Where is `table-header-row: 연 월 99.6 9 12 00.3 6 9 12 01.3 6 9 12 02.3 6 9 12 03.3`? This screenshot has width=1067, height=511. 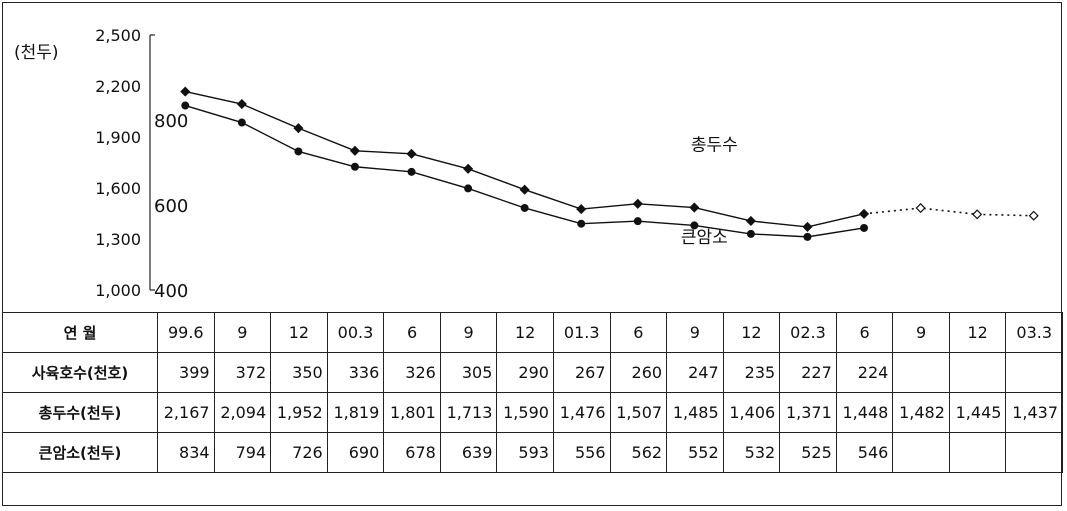
table-header-row: 연 월 99.6 9 12 00.3 6 9 12 01.3 6 9 12 02.3 6 9 12 03.3 is located at coordinates (532, 332).